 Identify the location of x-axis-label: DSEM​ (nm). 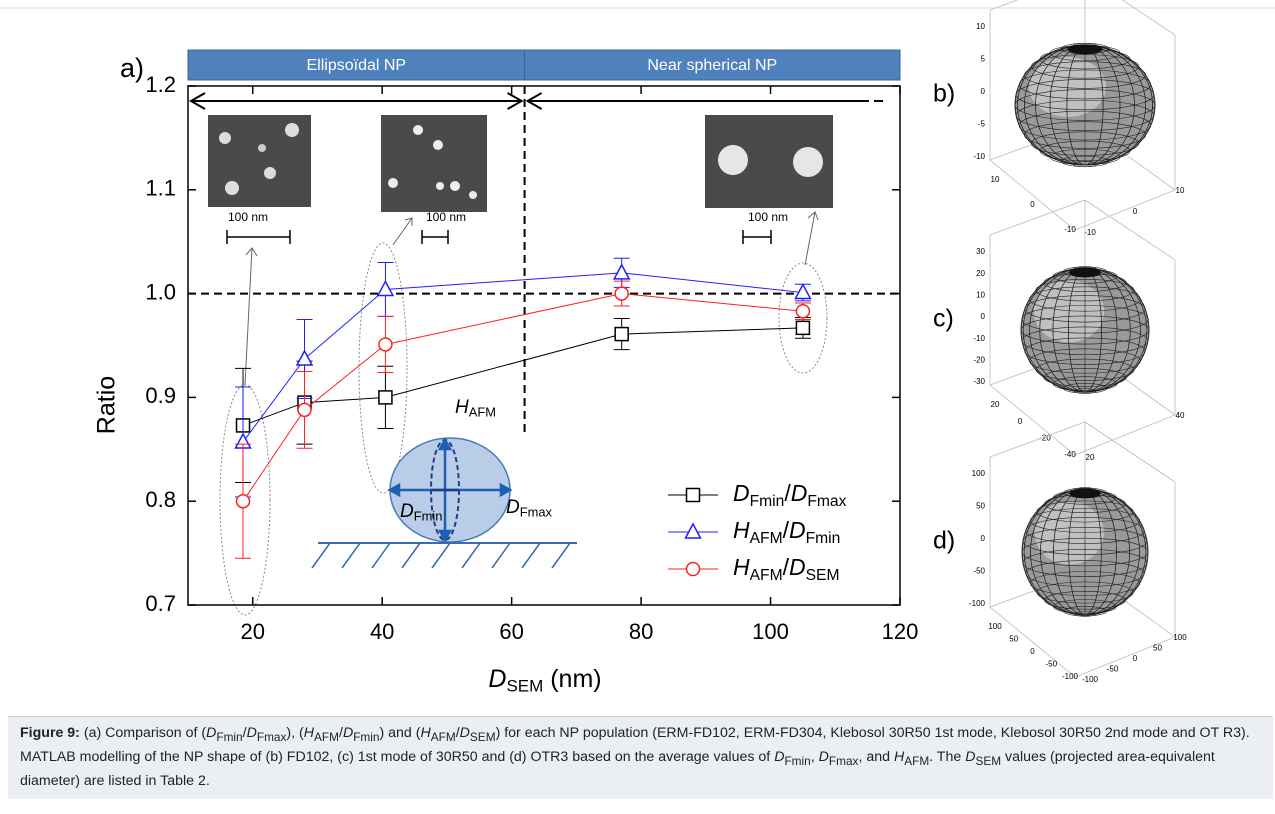
(544, 680).